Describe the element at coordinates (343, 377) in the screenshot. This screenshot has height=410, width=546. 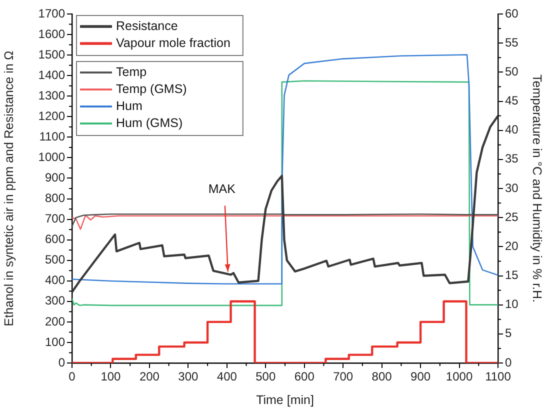
I see `x-tick-label: 700` at that location.